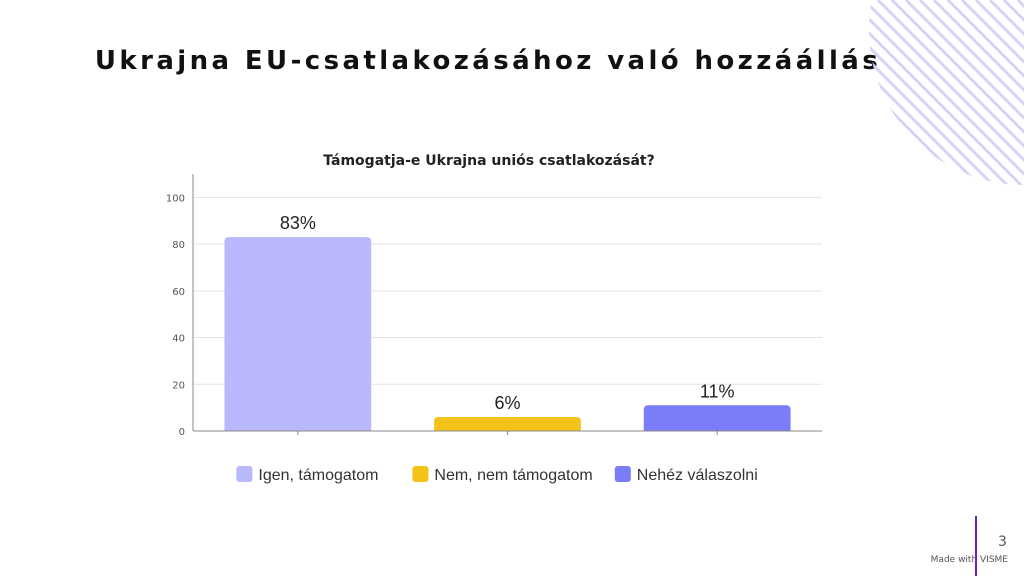 This screenshot has width=1024, height=576. I want to click on data-label: 6%, so click(507, 403).